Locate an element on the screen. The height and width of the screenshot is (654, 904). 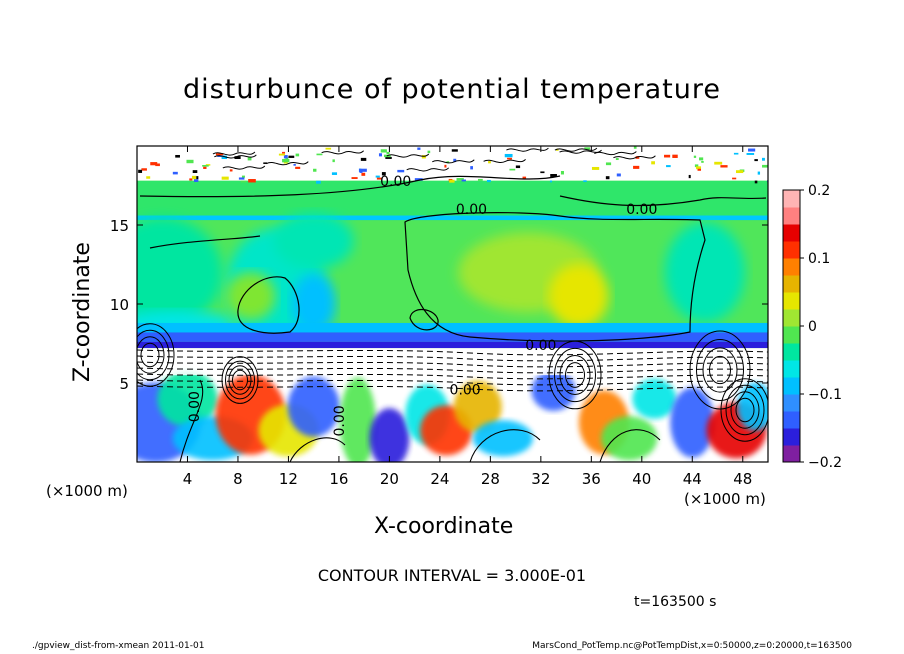
y-tick-label: 10 is located at coordinates (119, 305).